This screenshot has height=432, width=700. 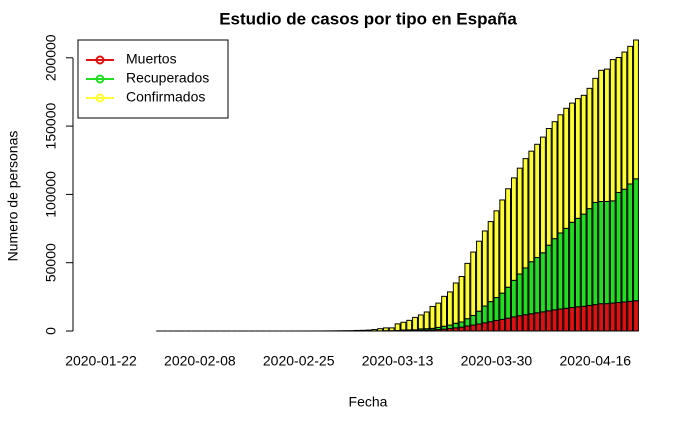 What do you see at coordinates (165, 97) in the screenshot?
I see `legend-label: Confirmados` at bounding box center [165, 97].